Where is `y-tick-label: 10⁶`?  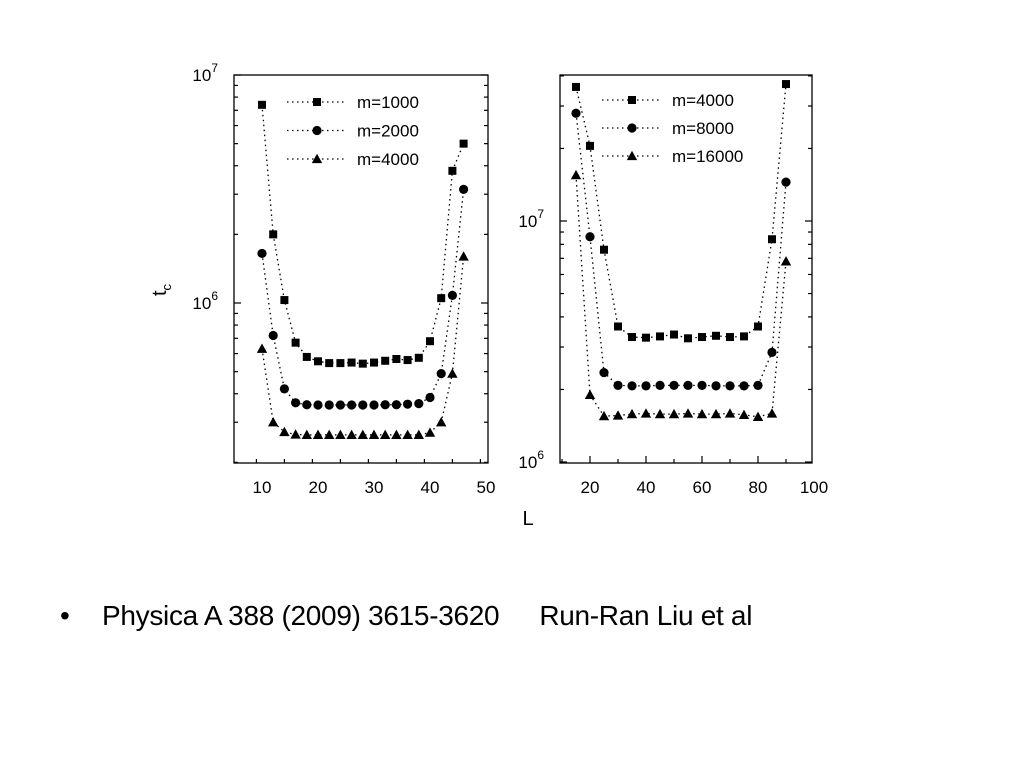 y-tick-label: 10⁶ is located at coordinates (205, 301).